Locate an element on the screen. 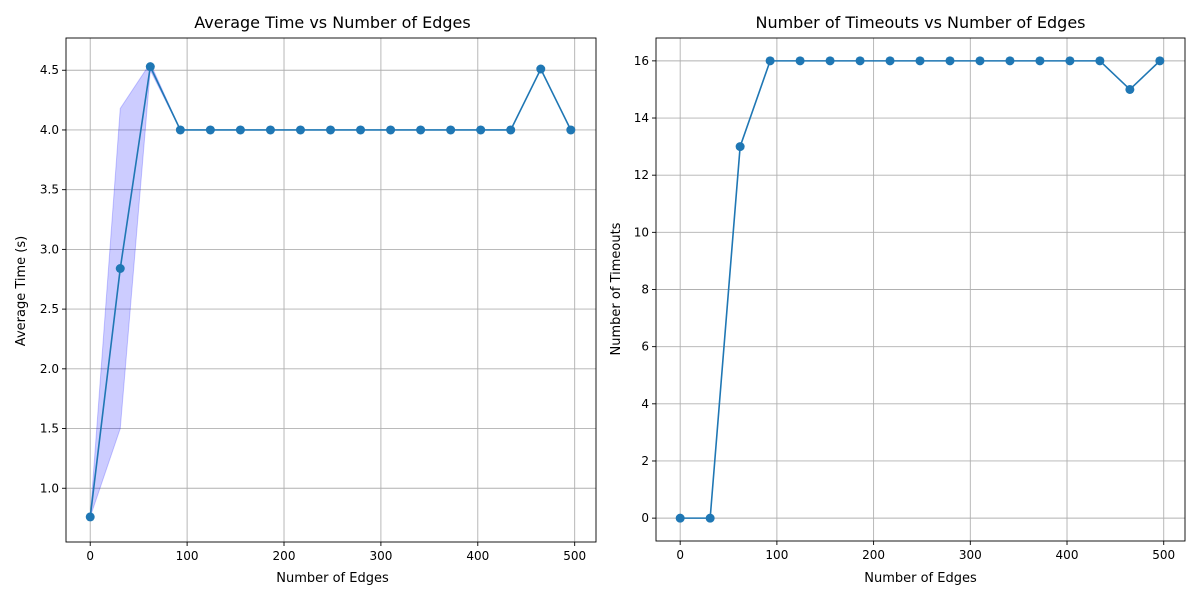 The height and width of the screenshot is (604, 1200). y-axis-label: Number of Timeouts is located at coordinates (616, 288).